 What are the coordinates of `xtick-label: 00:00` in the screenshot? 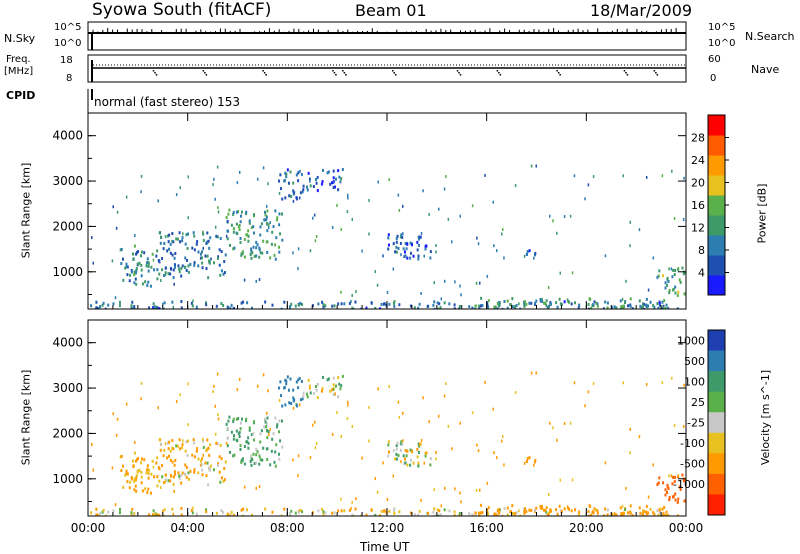 It's located at (88, 528).